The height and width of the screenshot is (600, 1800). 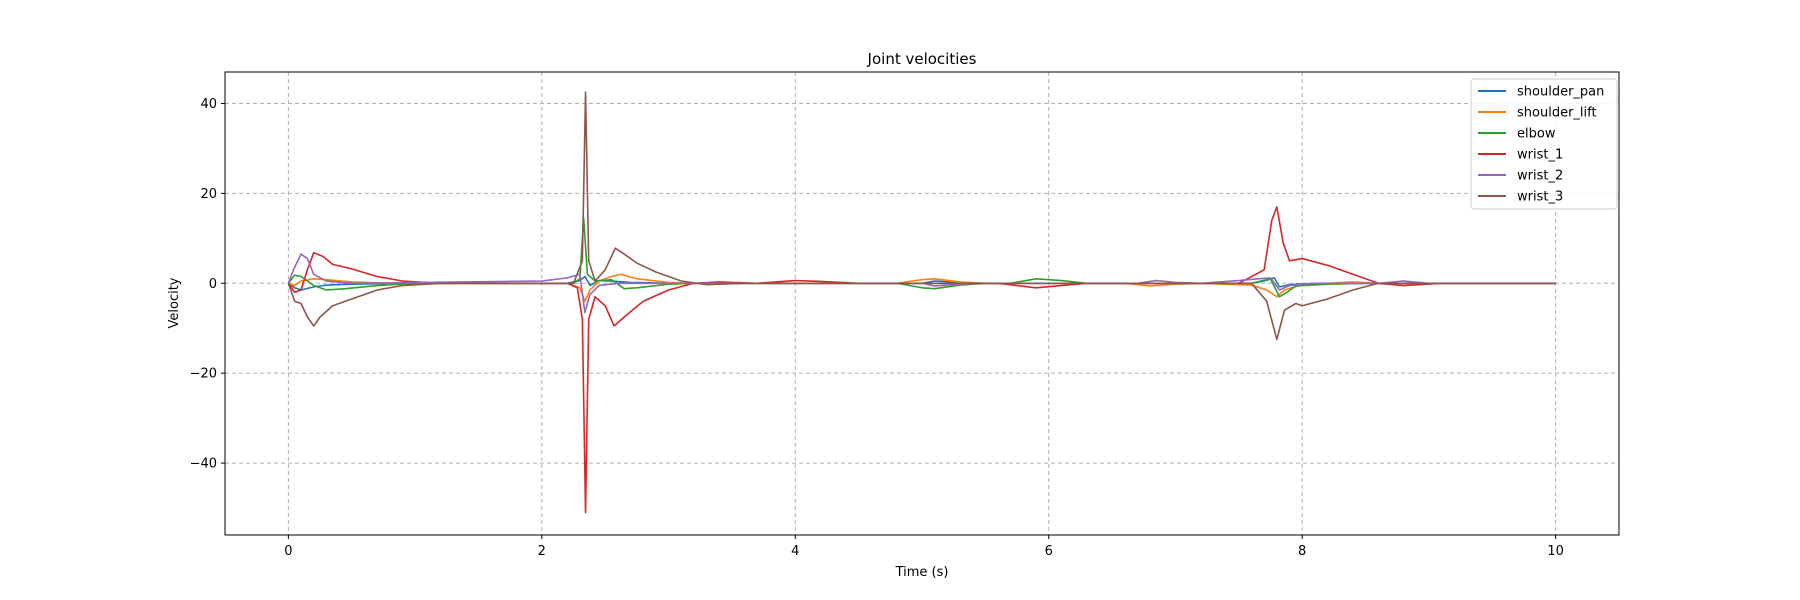 I want to click on legend-label-wrist-3: wrist_3, so click(x=1540, y=197).